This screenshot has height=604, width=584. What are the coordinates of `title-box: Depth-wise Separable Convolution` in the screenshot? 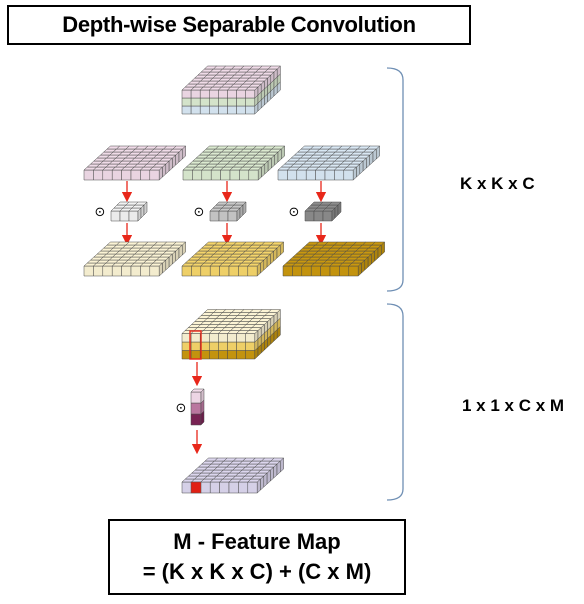 It's located at (239, 25).